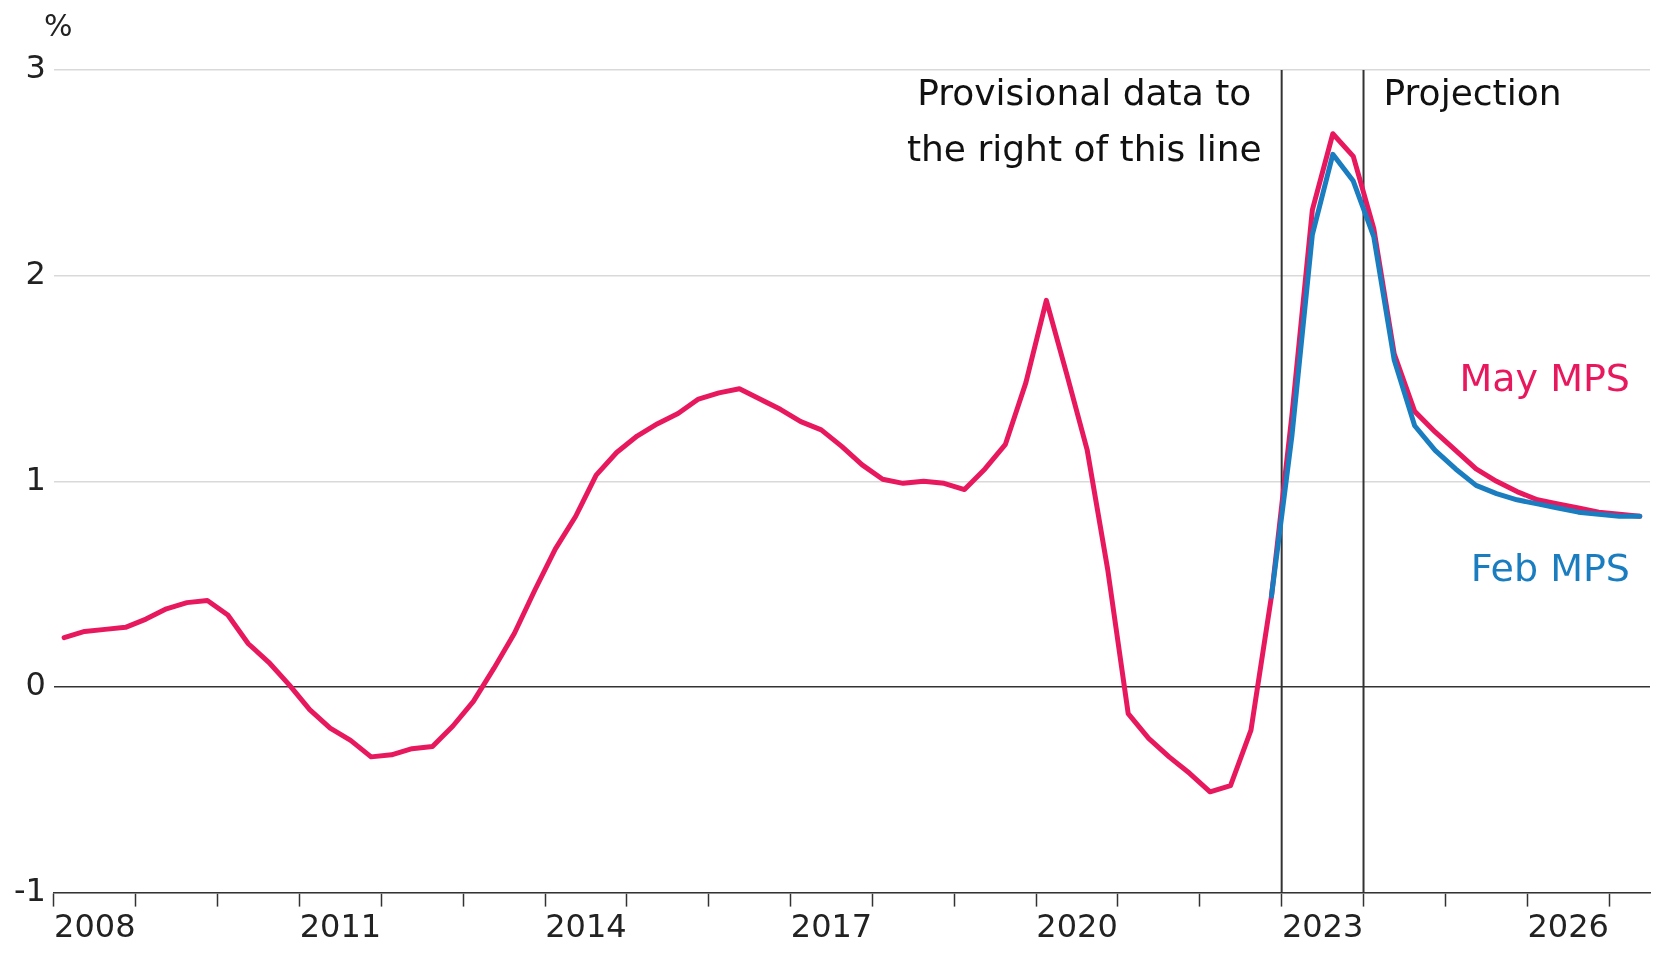 This screenshot has height=957, width=1654. What do you see at coordinates (1568, 926) in the screenshot?
I see `x-tick-label: 2026` at bounding box center [1568, 926].